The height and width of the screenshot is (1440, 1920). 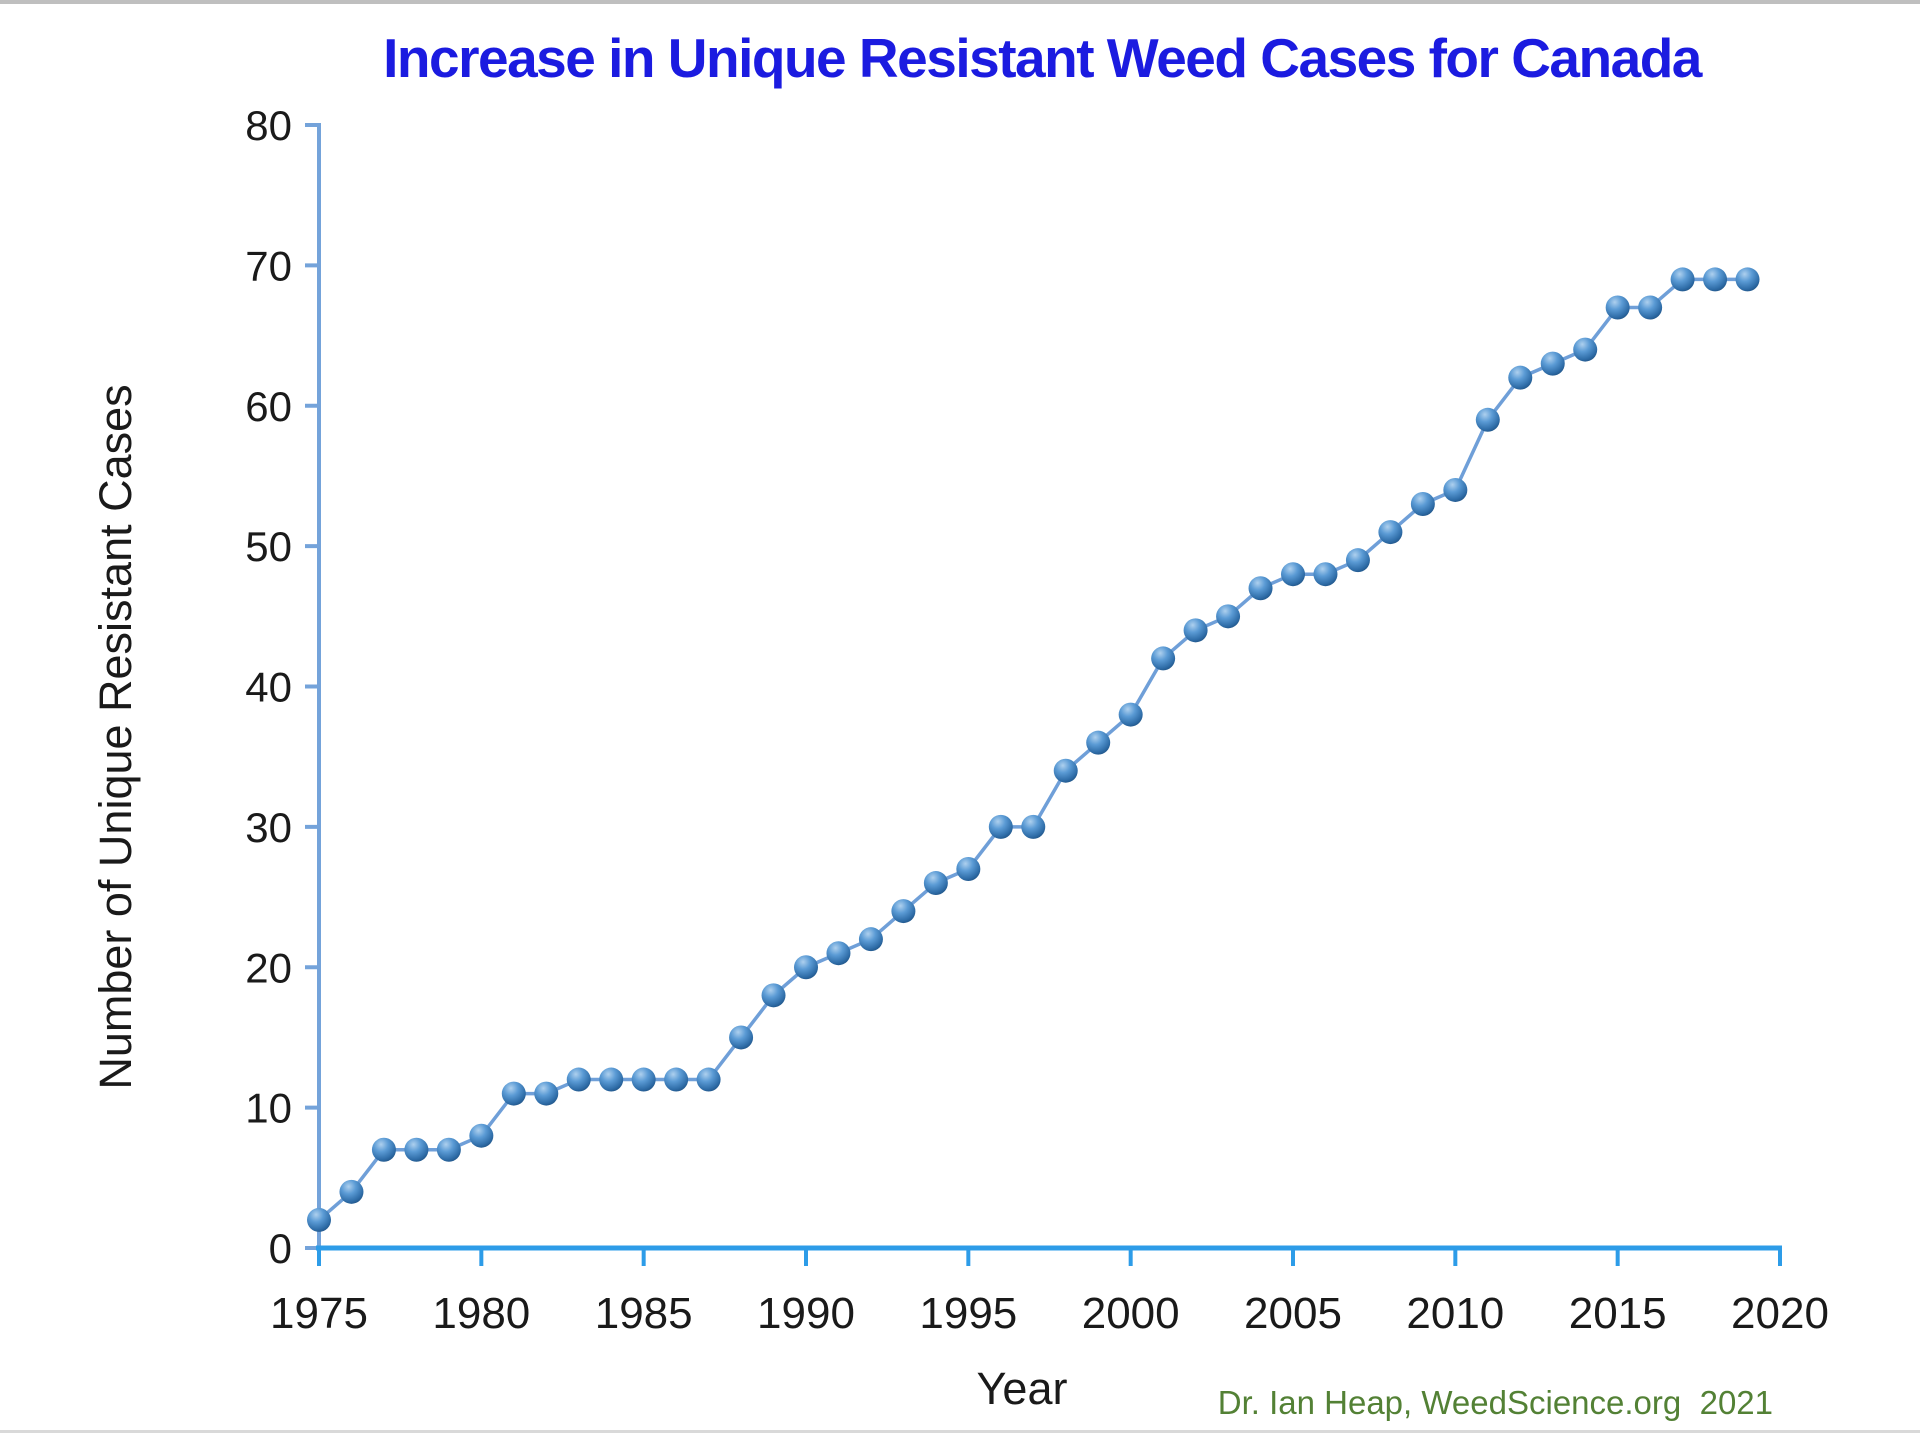 I want to click on y-tick-label: 30, so click(x=268, y=827).